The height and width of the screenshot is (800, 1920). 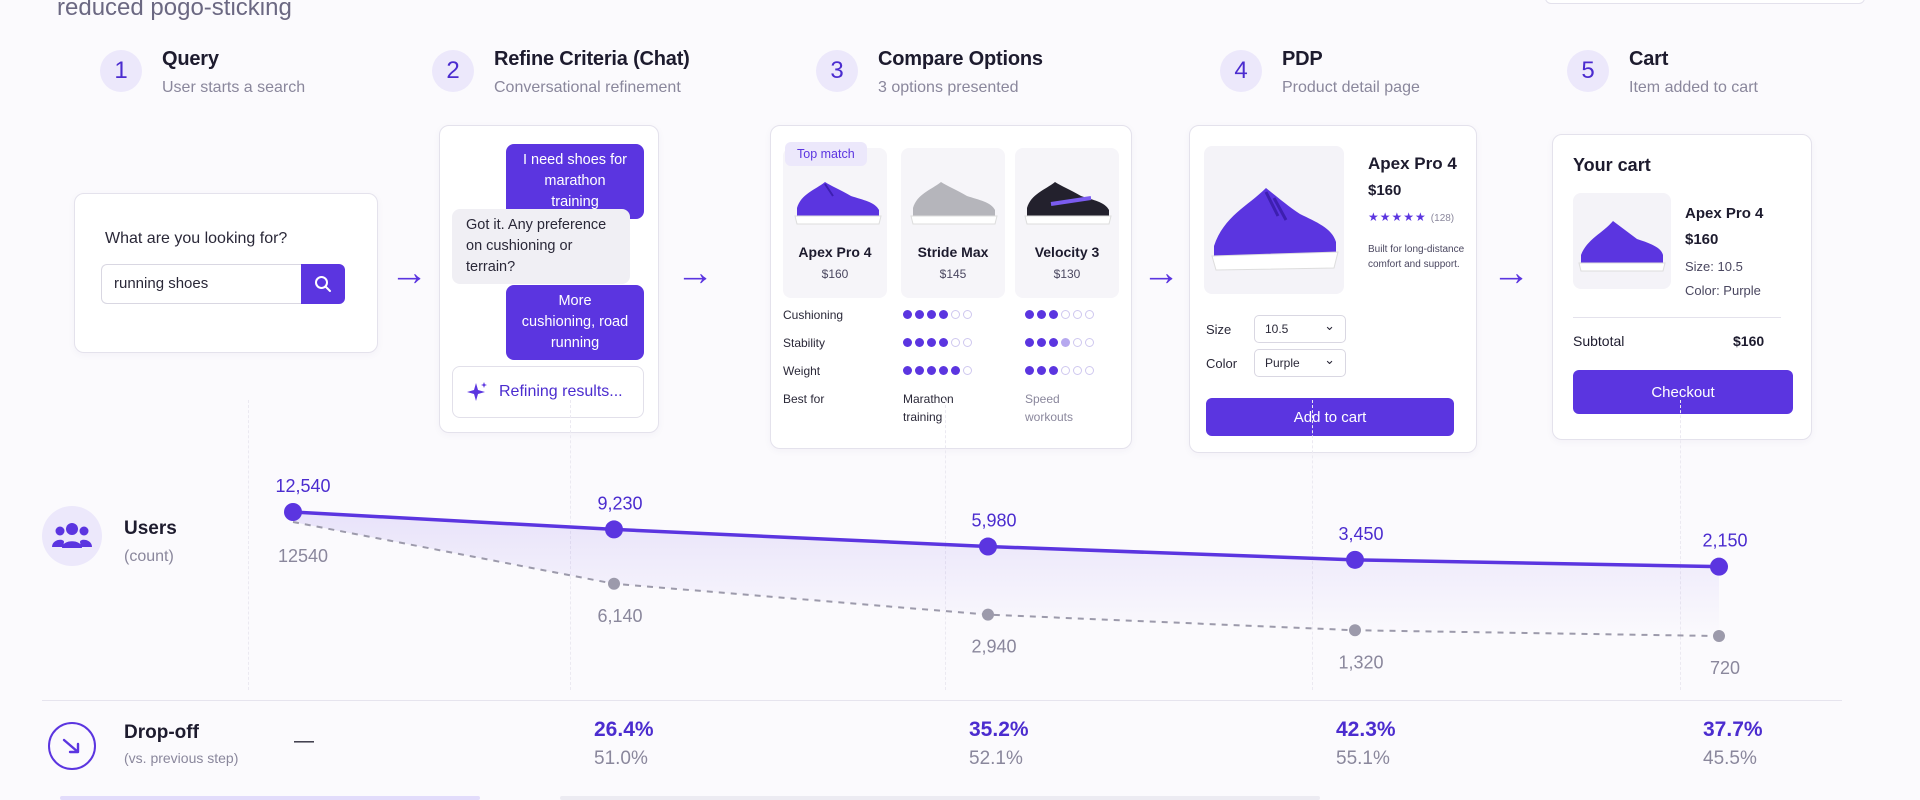 What do you see at coordinates (1006, 574) in the screenshot?
I see `funnel-area` at bounding box center [1006, 574].